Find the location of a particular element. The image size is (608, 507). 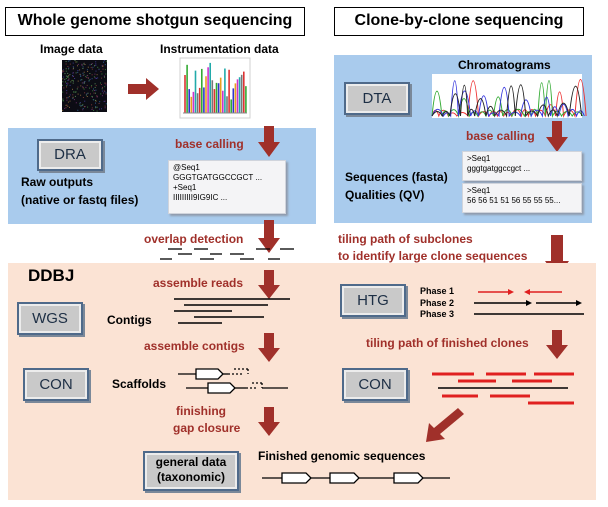

arrow-down-base-calling-left is located at coordinates (269, 141).